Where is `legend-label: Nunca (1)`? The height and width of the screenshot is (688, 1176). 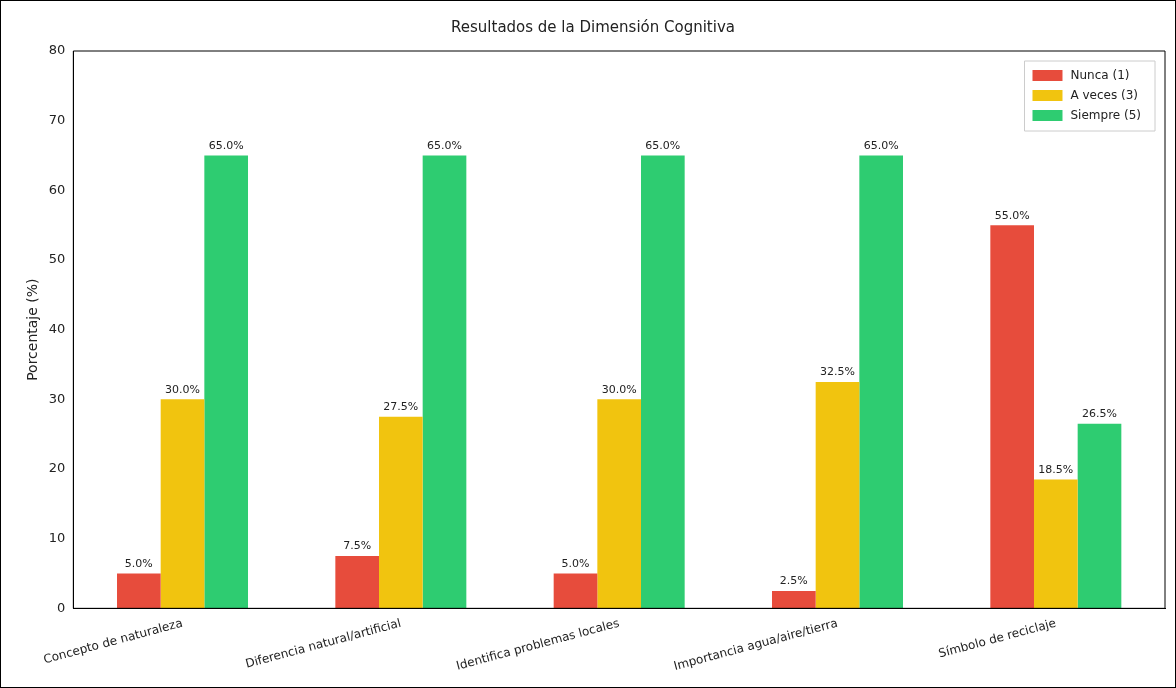
legend-label: Nunca (1) is located at coordinates (1100, 75).